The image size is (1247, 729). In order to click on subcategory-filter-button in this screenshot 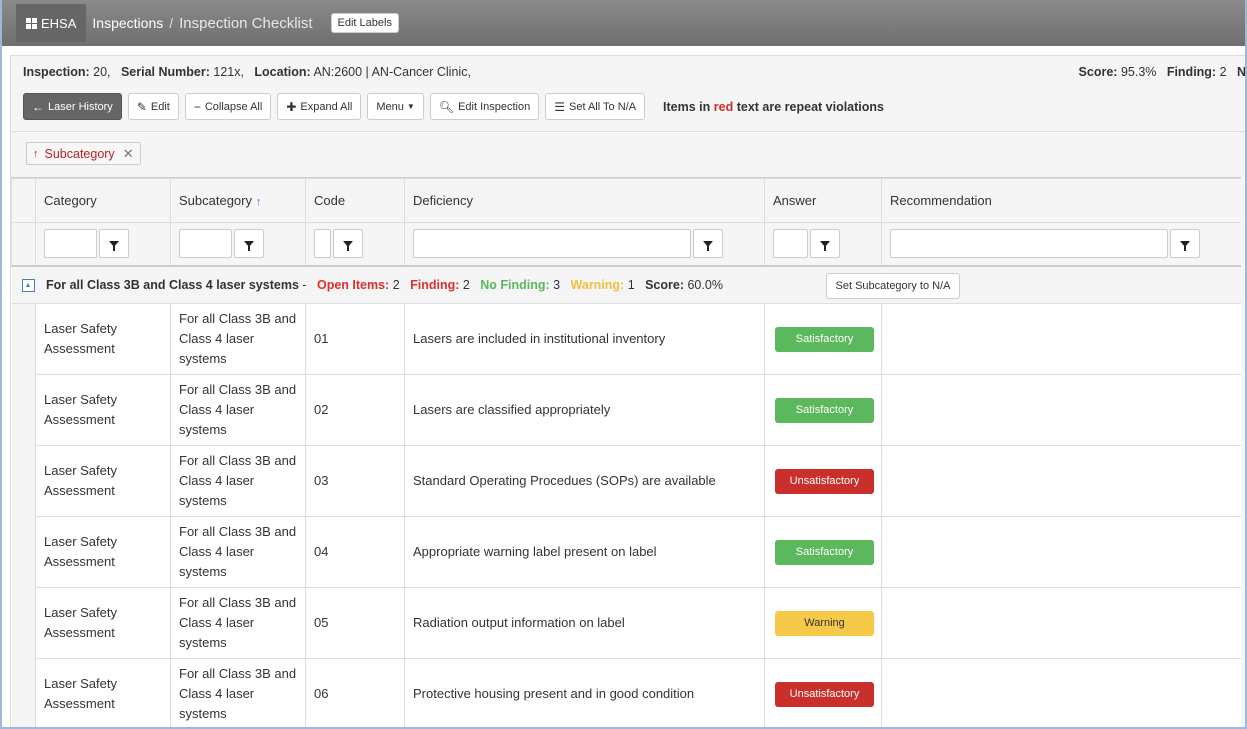, I will do `click(249, 244)`.